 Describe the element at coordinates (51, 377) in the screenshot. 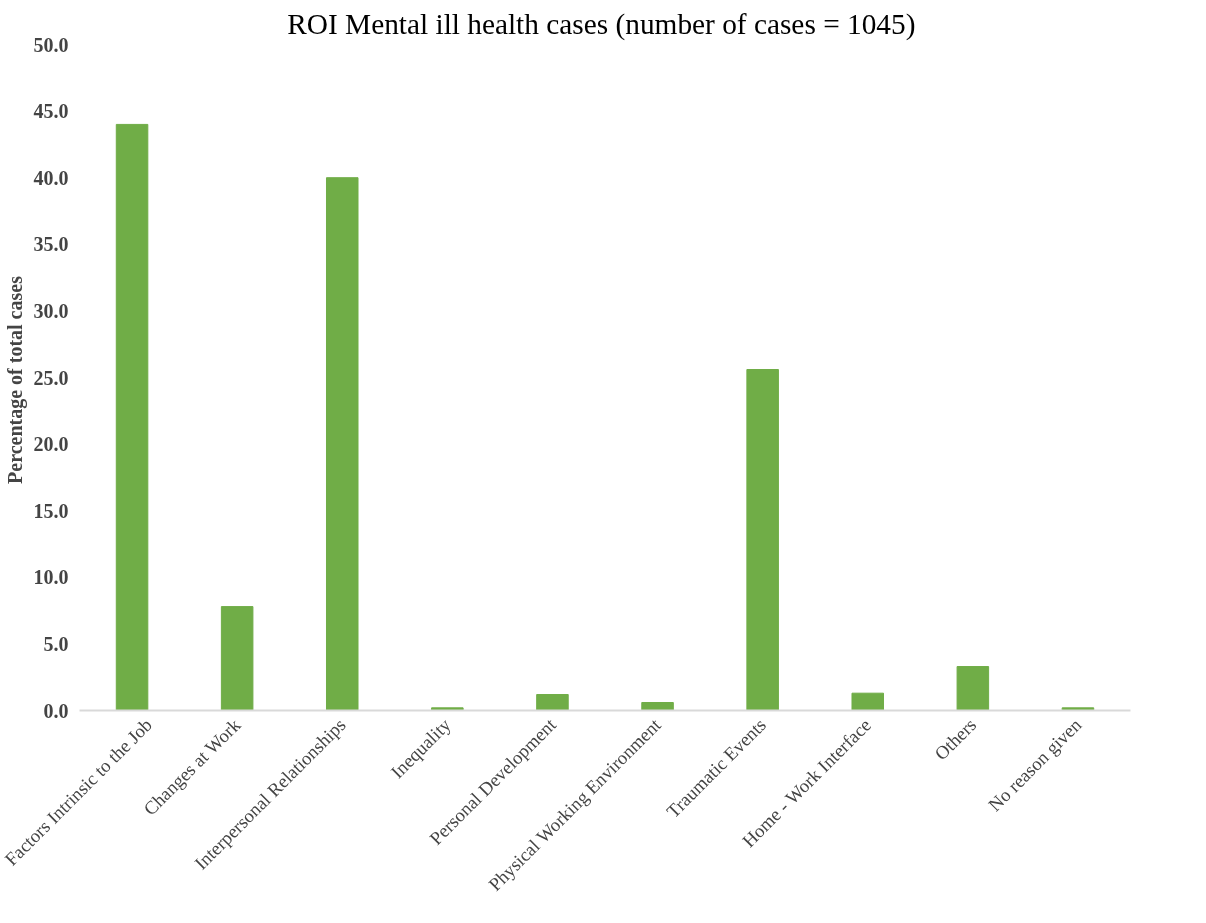

I see `y-tick-label: 25.0` at that location.